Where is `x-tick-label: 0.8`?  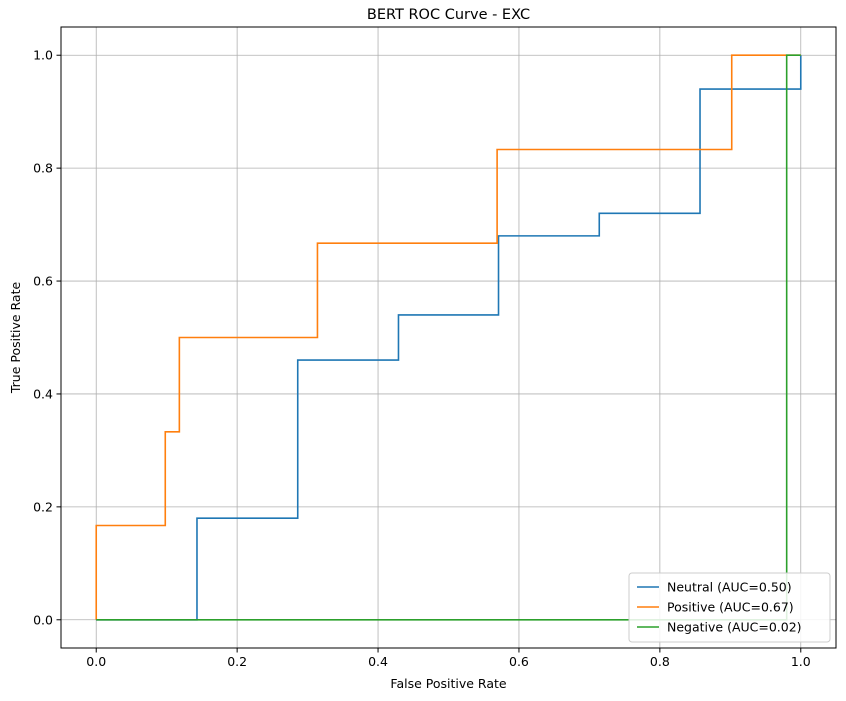
x-tick-label: 0.8 is located at coordinates (660, 661).